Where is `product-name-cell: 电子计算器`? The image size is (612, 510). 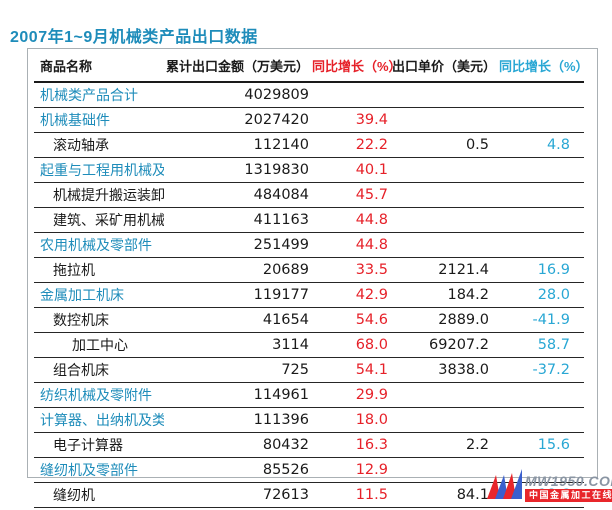
product-name-cell: 电子计算器 is located at coordinates (99, 445).